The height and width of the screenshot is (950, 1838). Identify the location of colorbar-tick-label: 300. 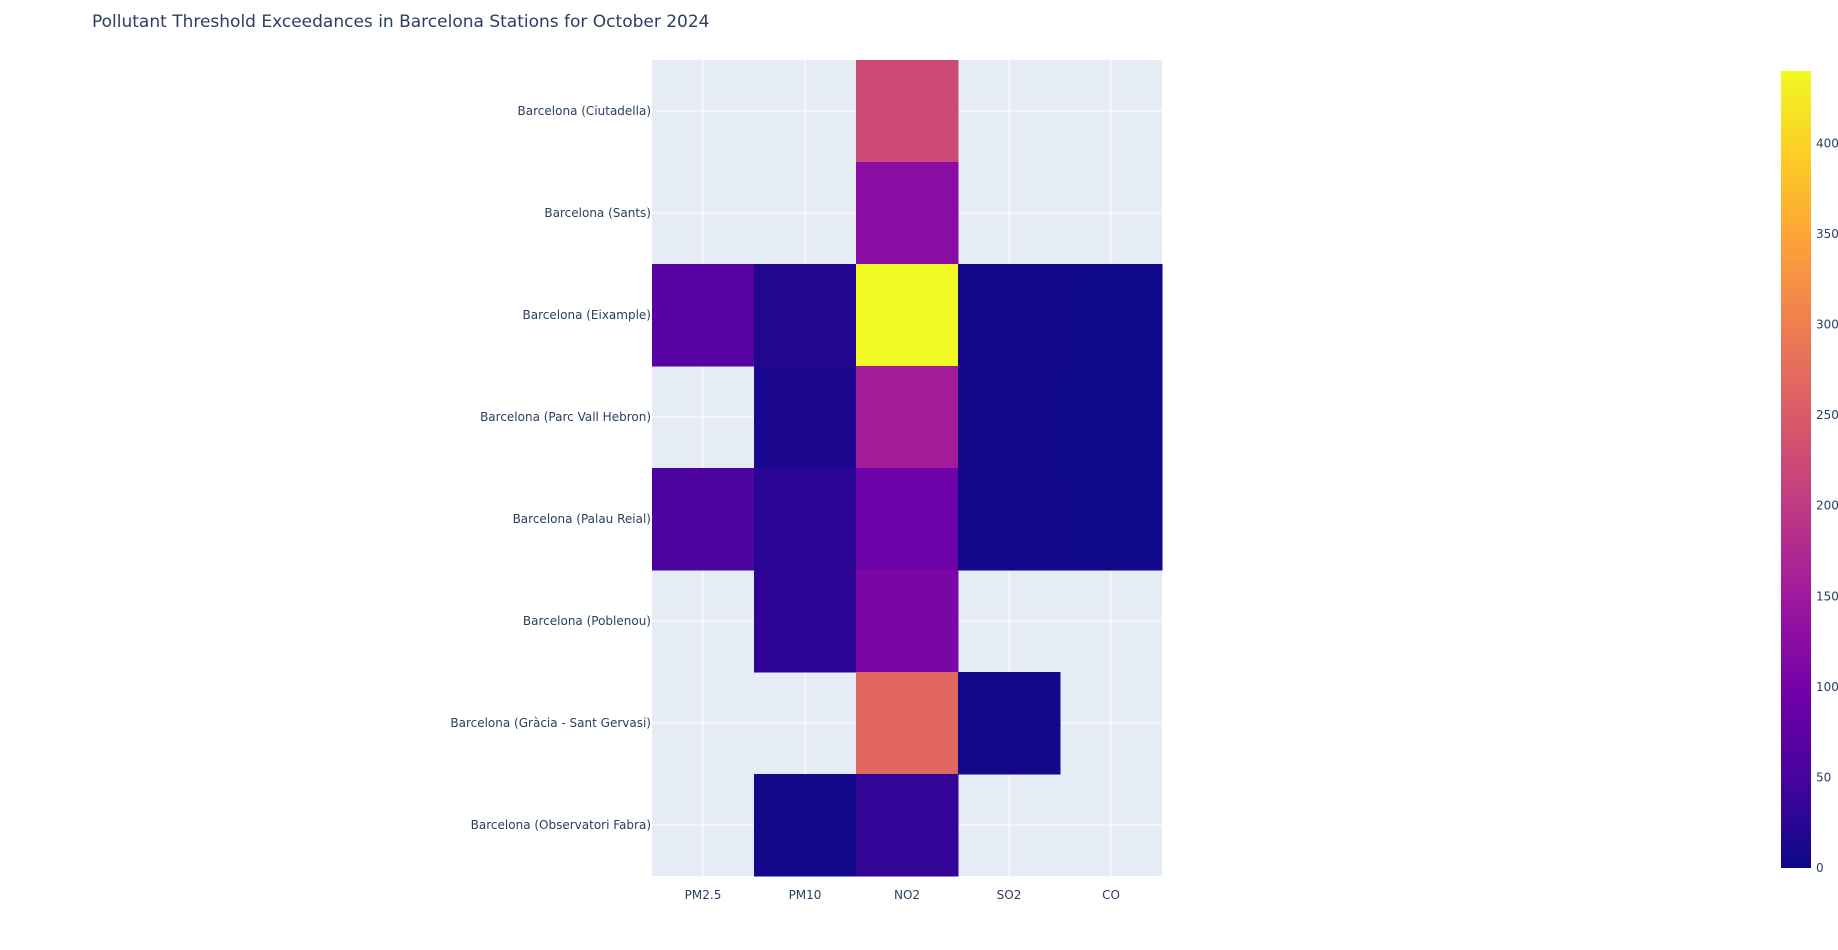
(1827, 325).